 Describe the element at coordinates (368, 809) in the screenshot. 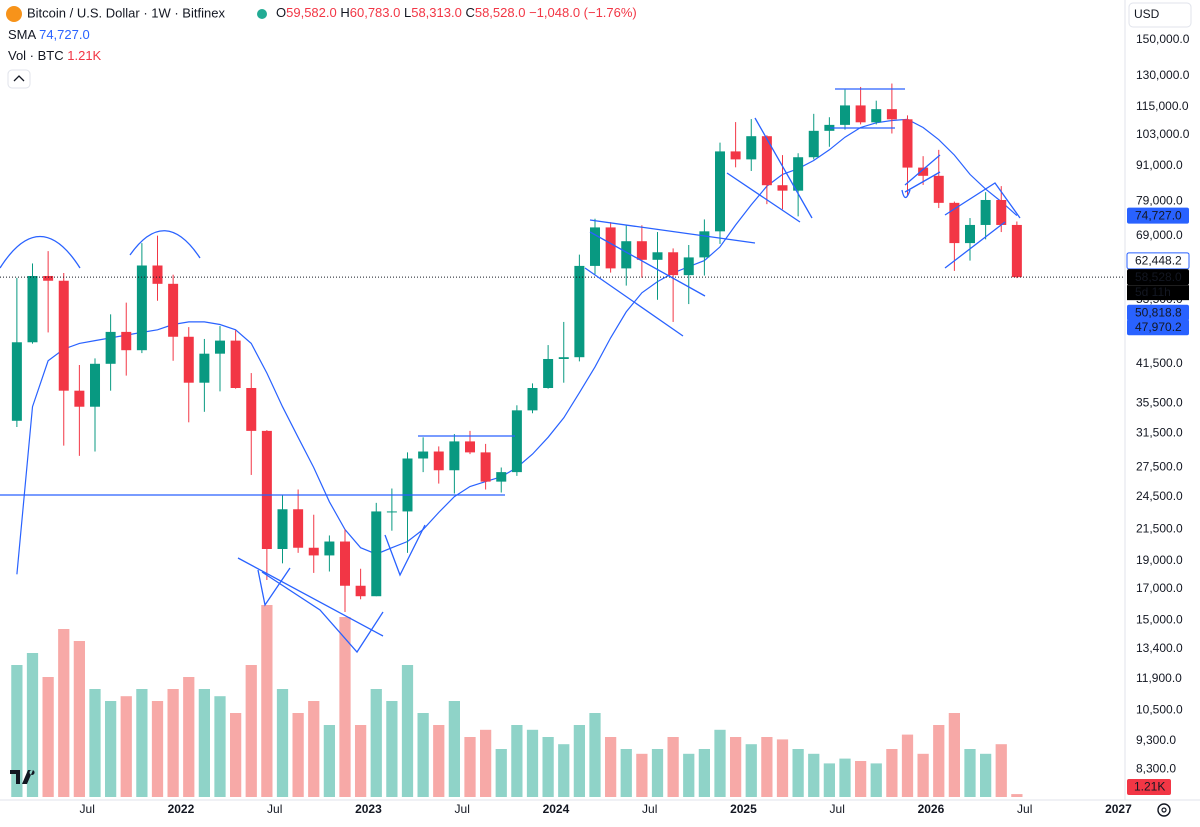

I see `x-tick-label: 2023` at that location.